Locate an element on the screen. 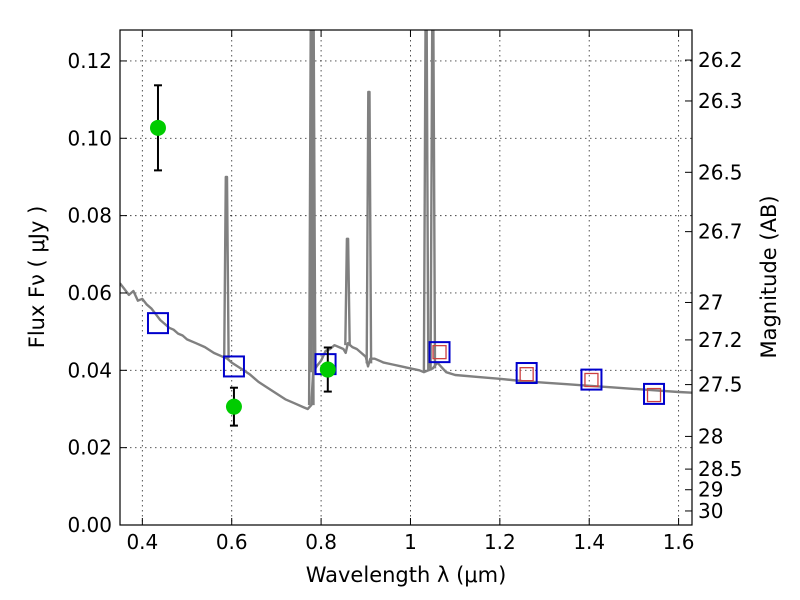  y-tick-label: 0.08 is located at coordinates (89, 216).